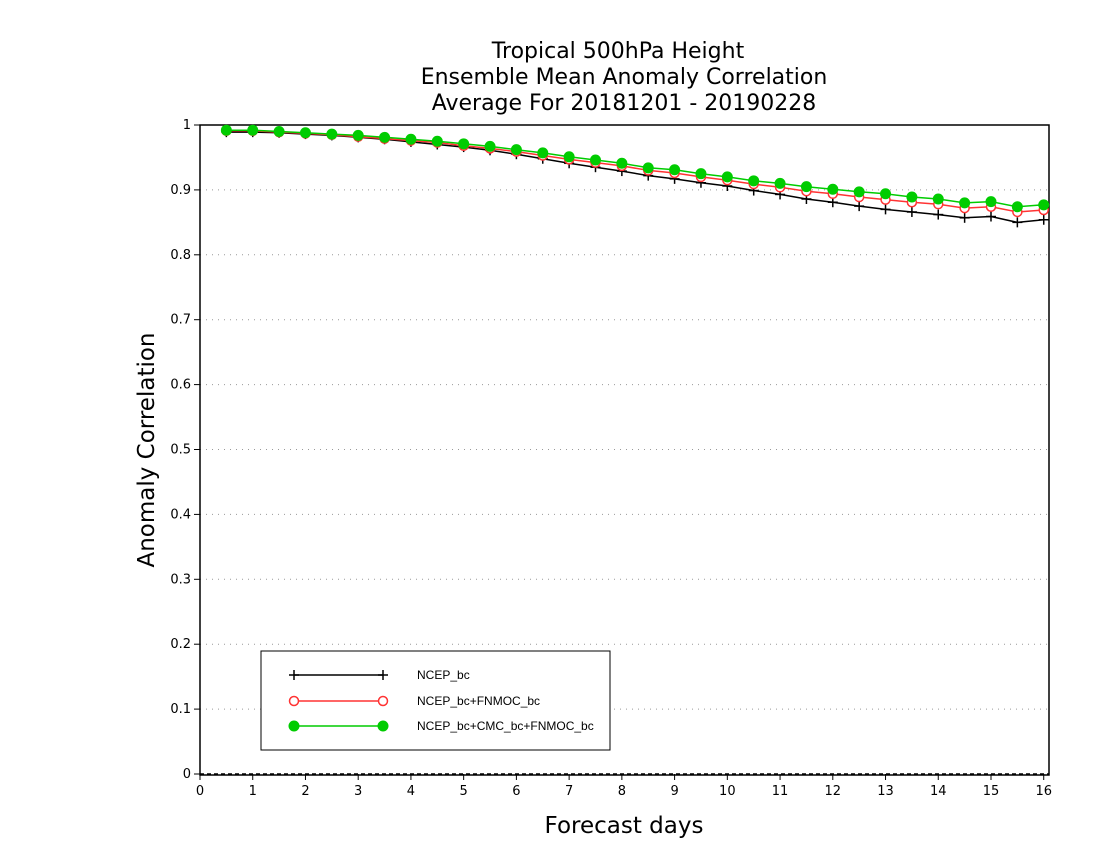 This screenshot has height=850, width=1100. Describe the element at coordinates (180, 385) in the screenshot. I see `y-tick-label: 0.6` at that location.